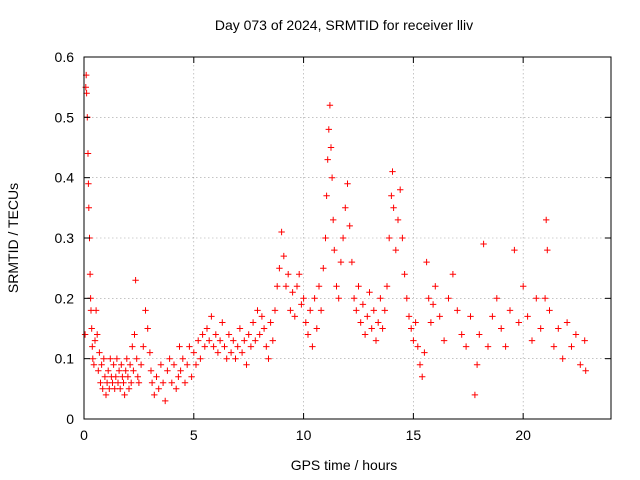 The image size is (640, 480). I want to click on y-tick-label: 0.5, so click(65, 117).